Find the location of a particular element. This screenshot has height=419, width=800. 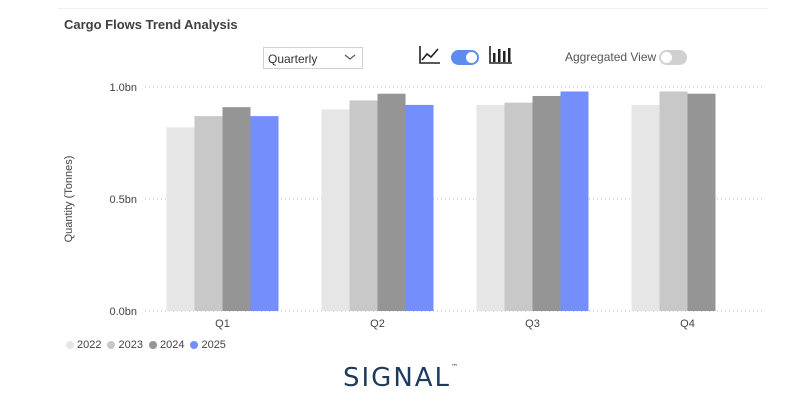

x-tick-label: Q1 is located at coordinates (222, 324).